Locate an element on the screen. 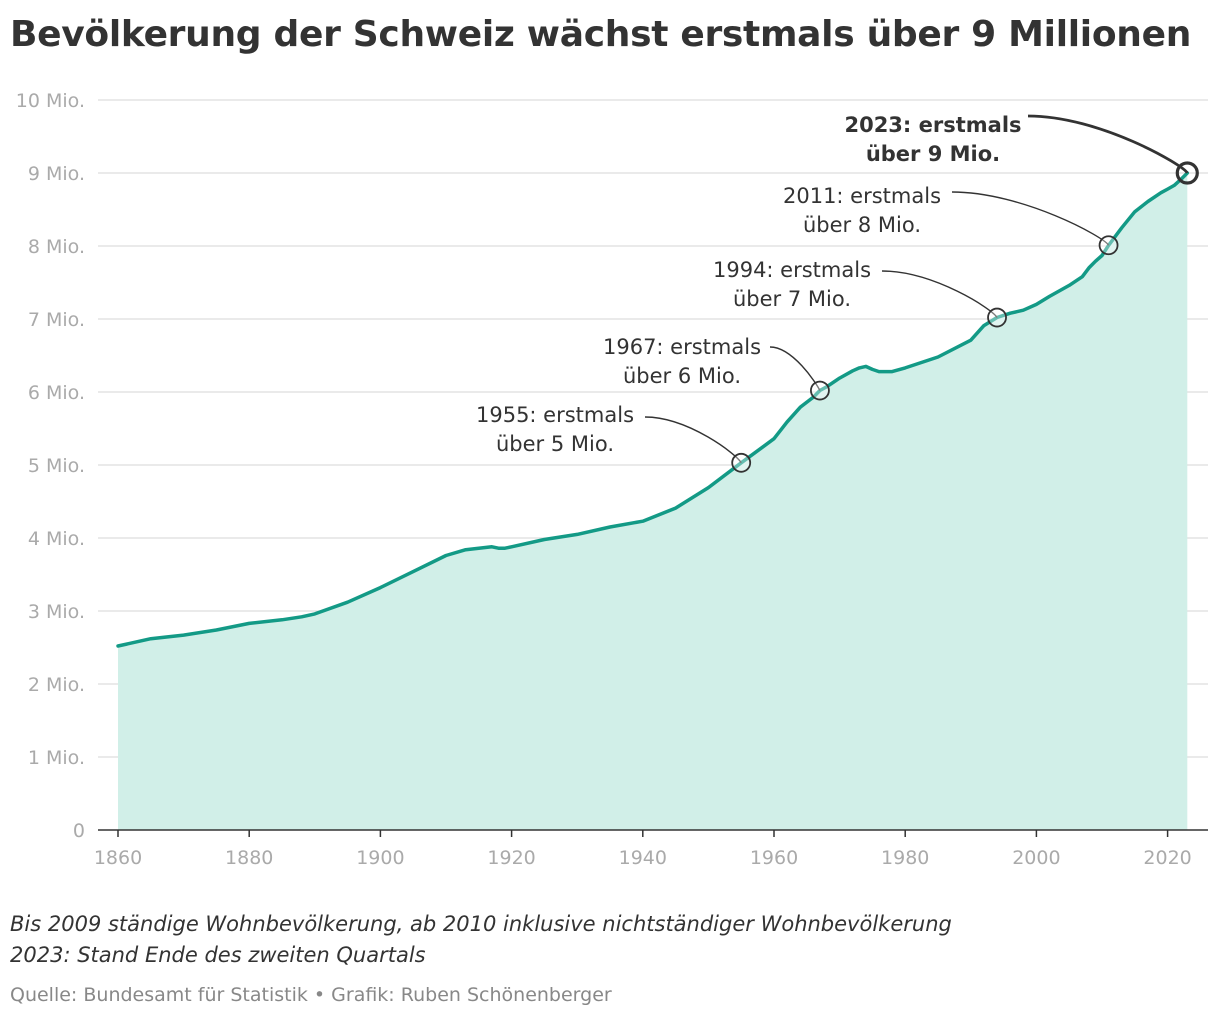  x-axis: 1860 1880 1900 1920 1940 1960 1980 2000 2020 is located at coordinates (651, 849).